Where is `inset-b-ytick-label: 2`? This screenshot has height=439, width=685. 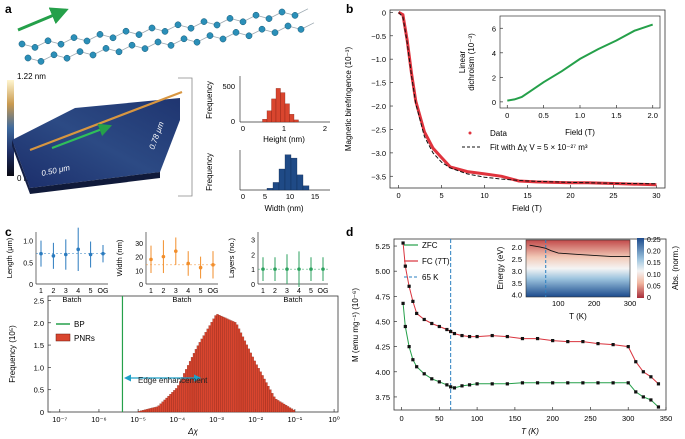 inset-b-ytick-label: 2 is located at coordinates (494, 77).